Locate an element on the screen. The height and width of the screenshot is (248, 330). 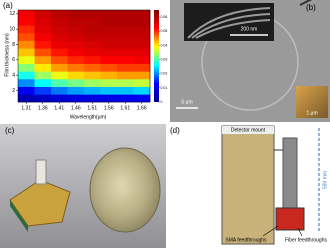
x-tick-label: 1.41 is located at coordinates (59, 108).